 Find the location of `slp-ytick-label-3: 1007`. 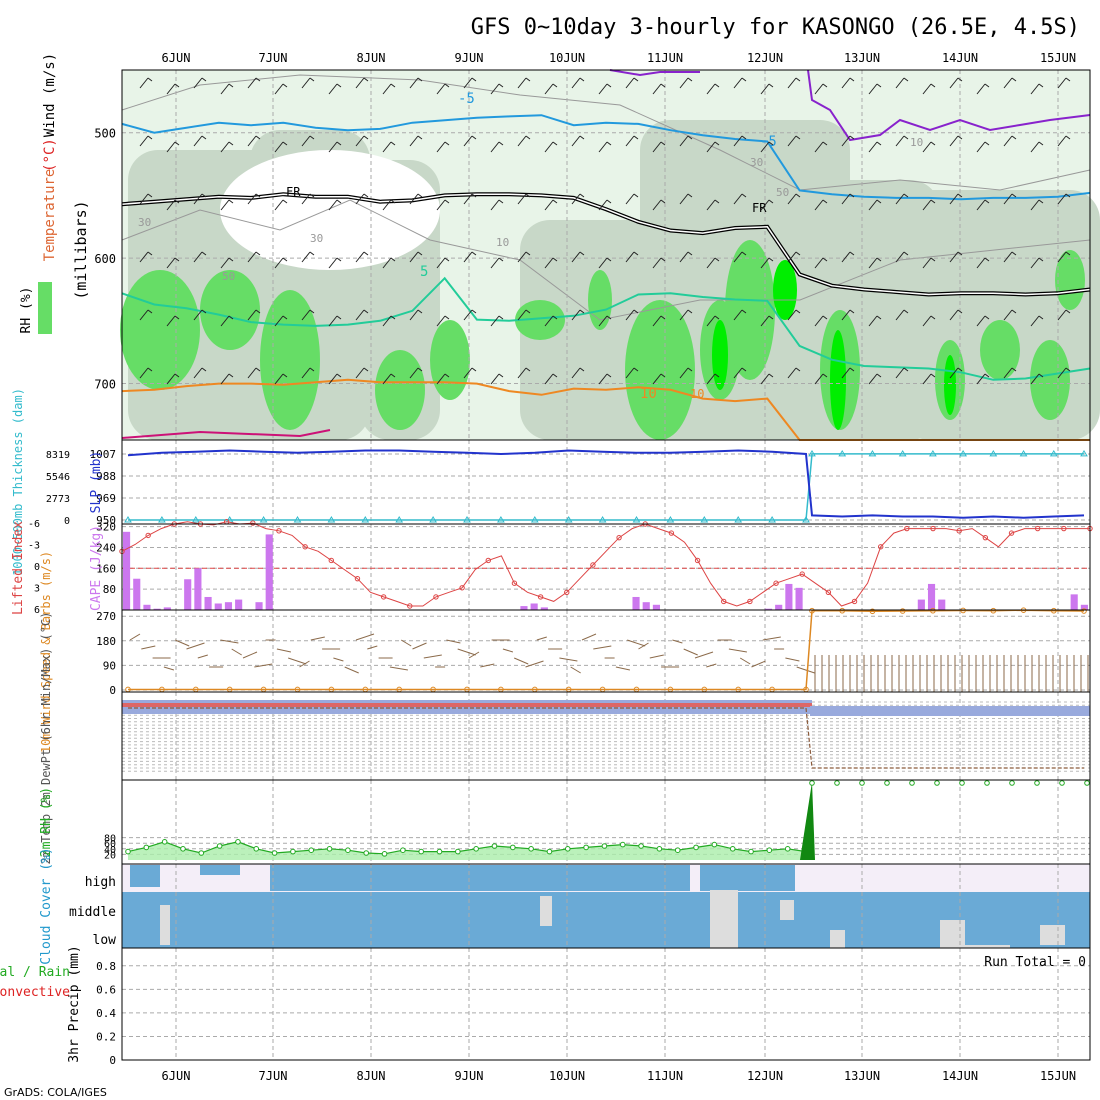

slp-ytick-label-3: 1007 is located at coordinates (103, 454).